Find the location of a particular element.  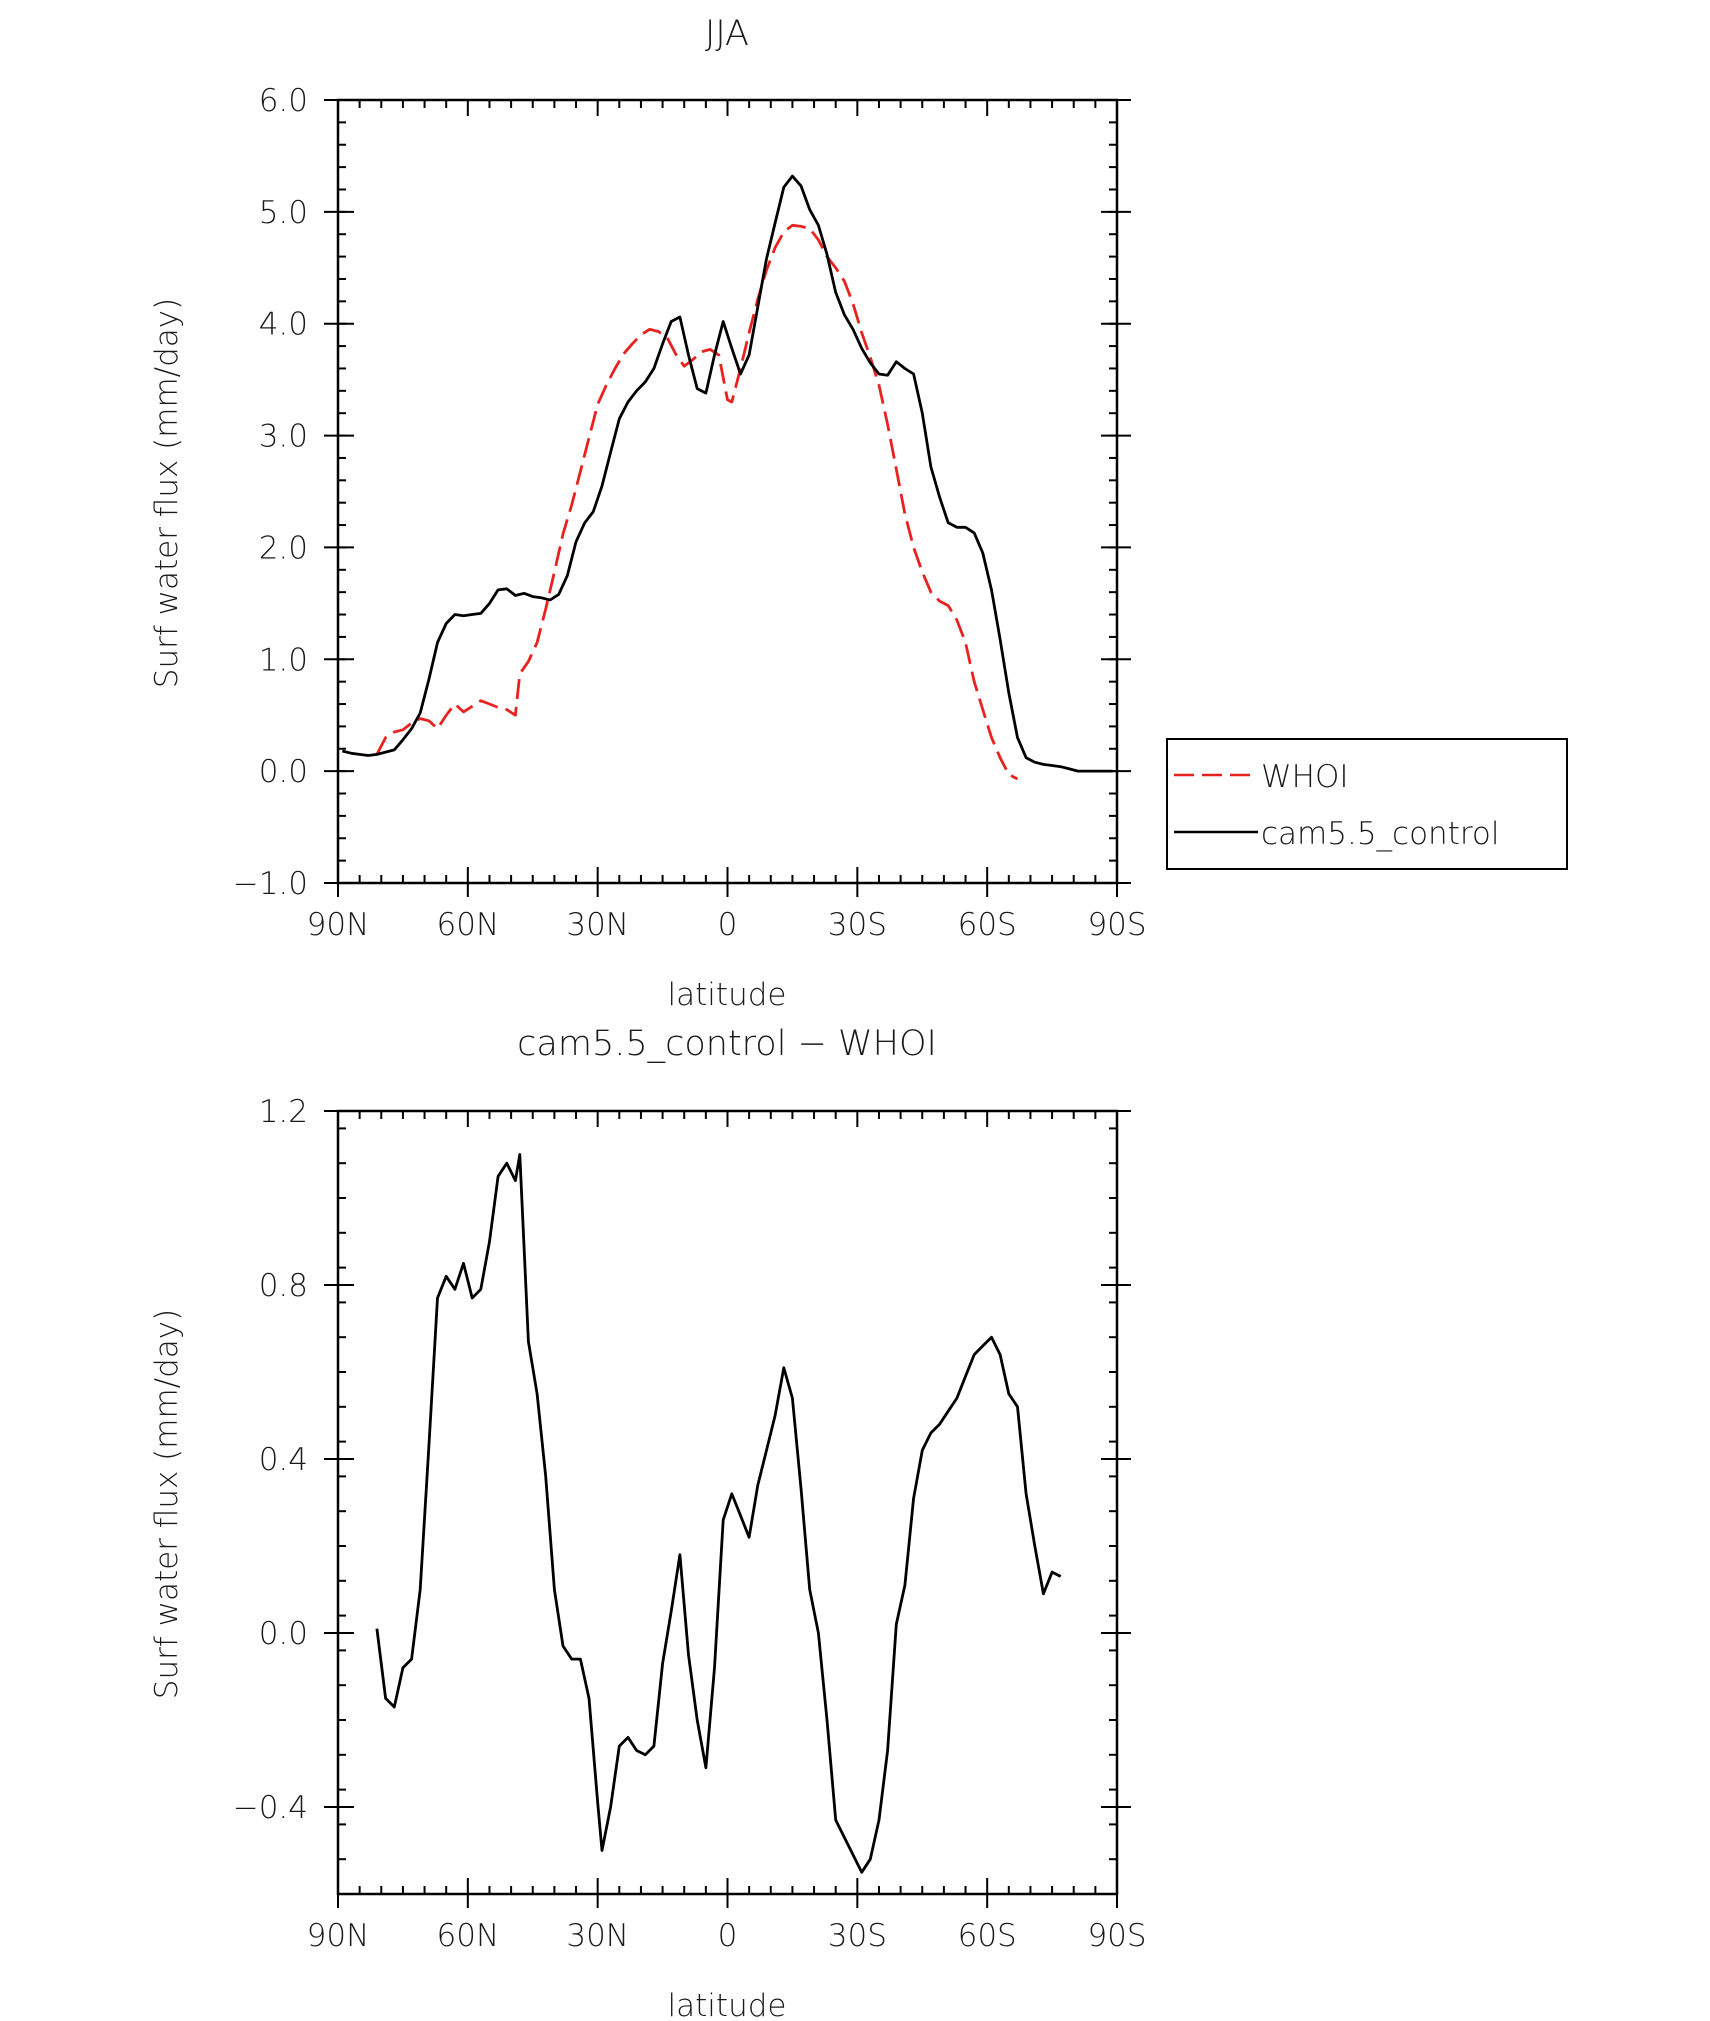

top-x-axis-title: latitude is located at coordinates (727, 995).